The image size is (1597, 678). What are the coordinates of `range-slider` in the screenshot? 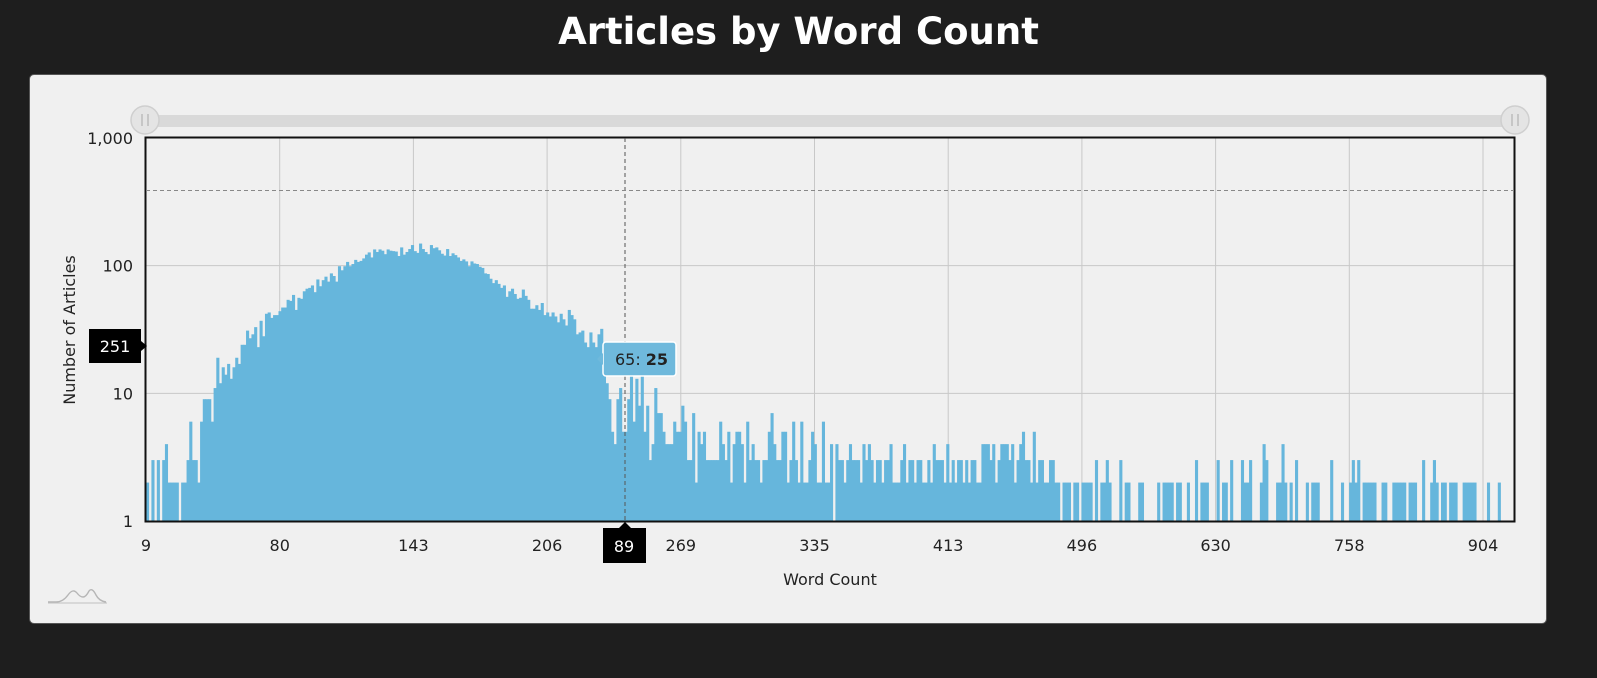 It's located at (830, 120).